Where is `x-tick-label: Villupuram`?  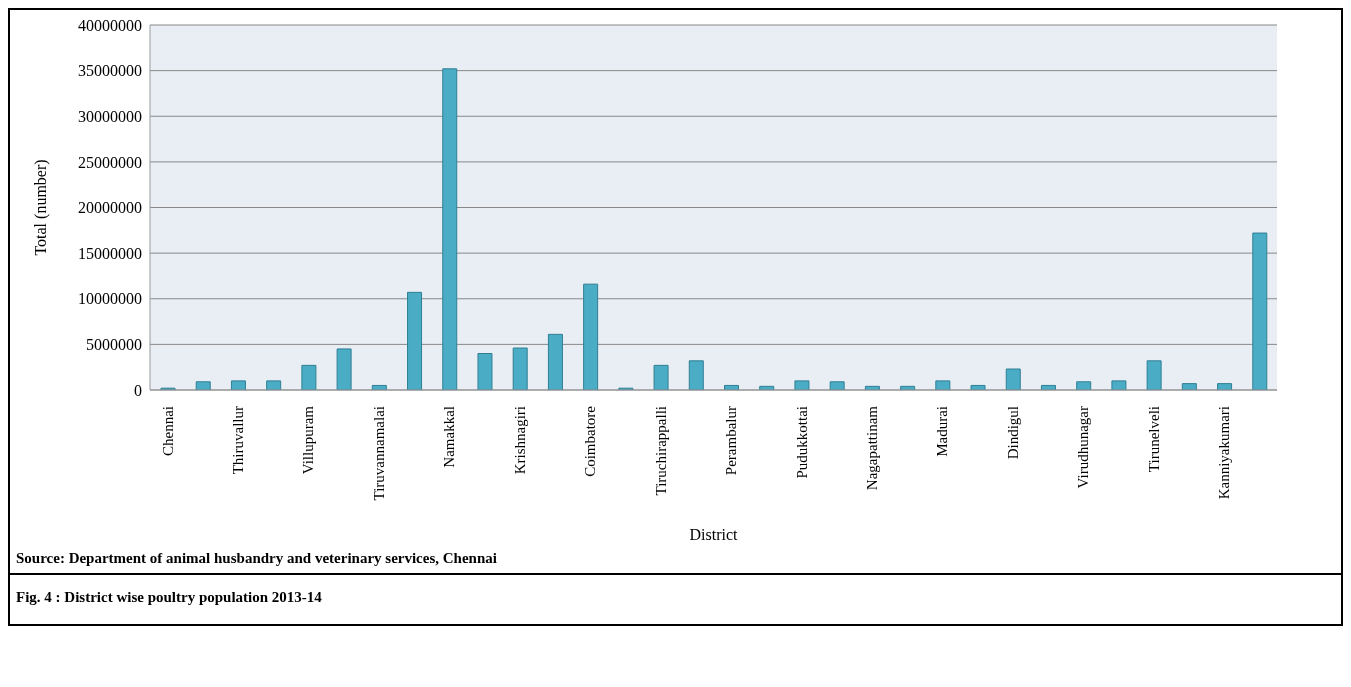
x-tick-label: Villupuram is located at coordinates (308, 440).